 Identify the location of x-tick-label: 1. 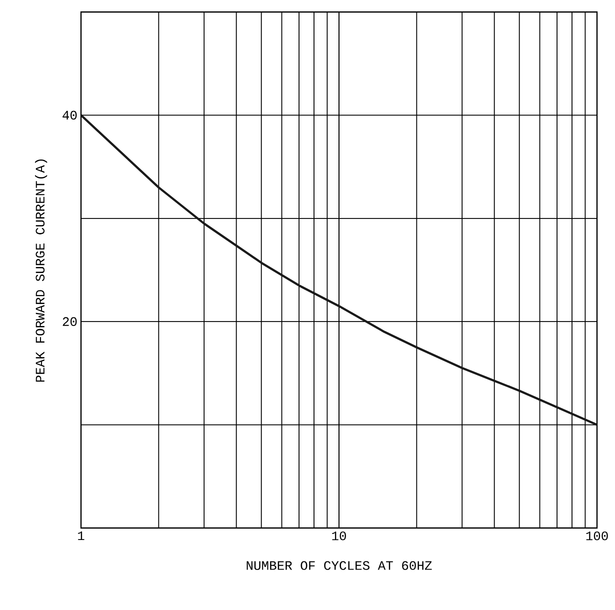
(81, 536).